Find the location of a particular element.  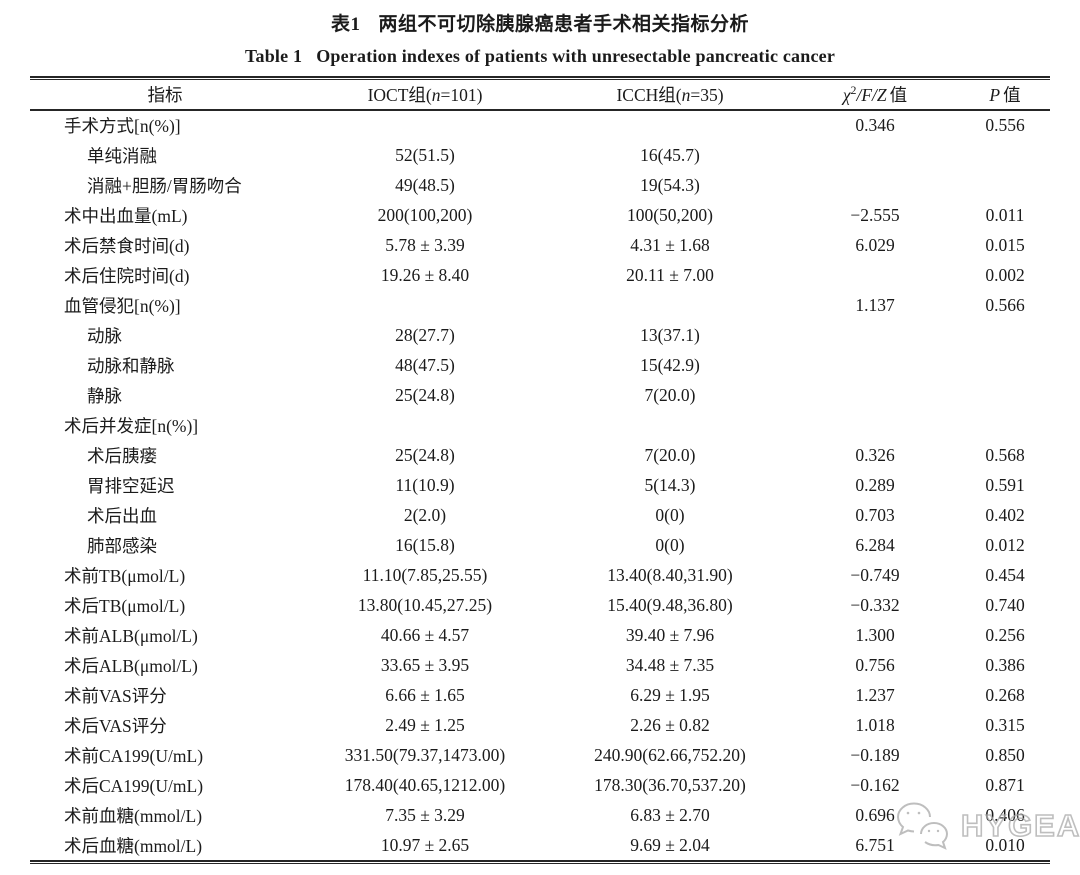

ioct-value-cell: 52(51.5) is located at coordinates (425, 154).